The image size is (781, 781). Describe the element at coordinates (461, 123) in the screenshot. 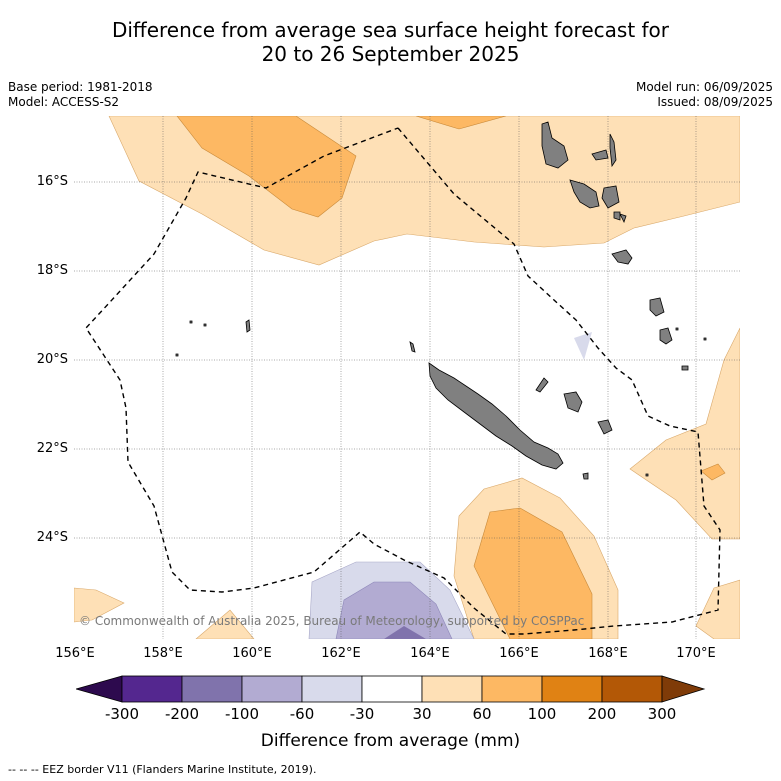

I see `contour-60-100-north-east` at that location.